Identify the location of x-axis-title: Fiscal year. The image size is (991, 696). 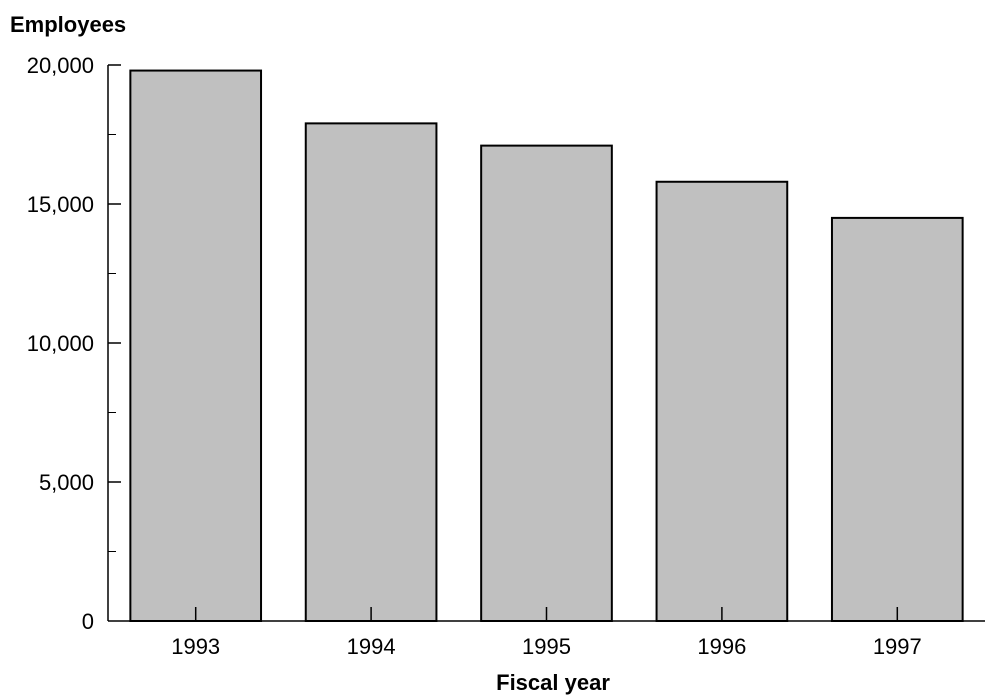
(553, 682).